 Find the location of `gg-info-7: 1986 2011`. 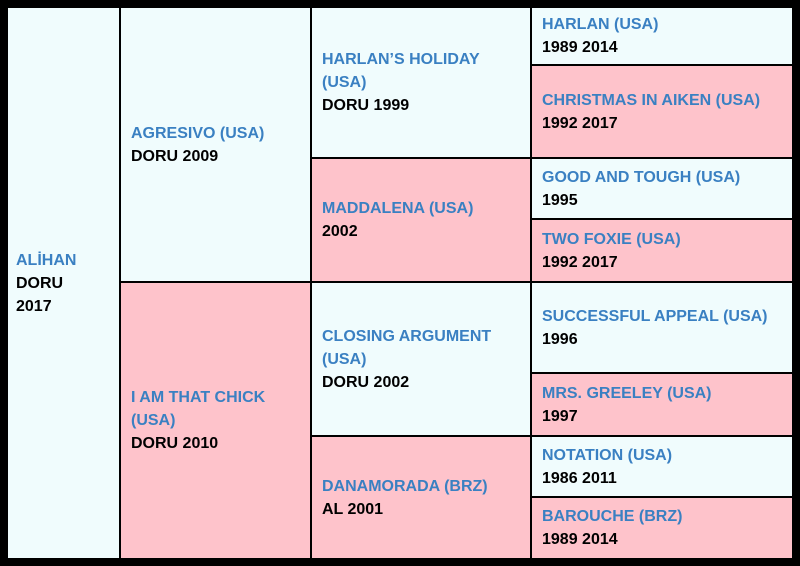

gg-info-7: 1986 2011 is located at coordinates (579, 478).